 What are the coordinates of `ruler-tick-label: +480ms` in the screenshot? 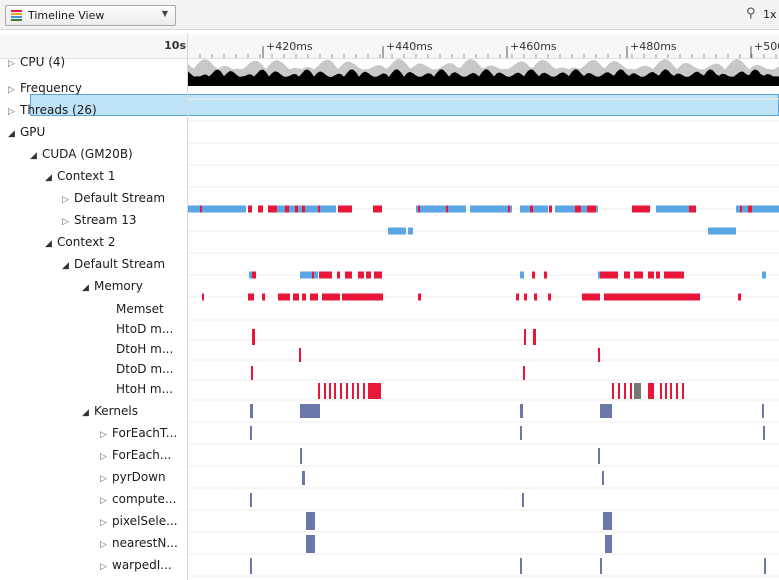 It's located at (653, 46).